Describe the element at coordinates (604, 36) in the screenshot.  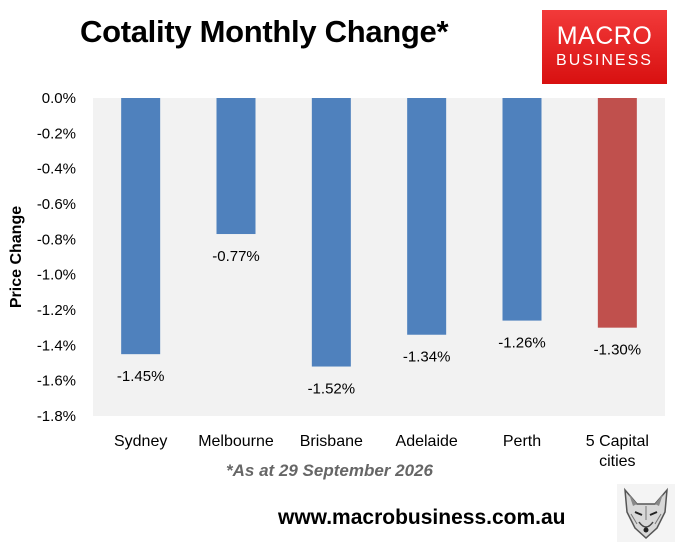
I see `logo-line-1: MACRO` at that location.